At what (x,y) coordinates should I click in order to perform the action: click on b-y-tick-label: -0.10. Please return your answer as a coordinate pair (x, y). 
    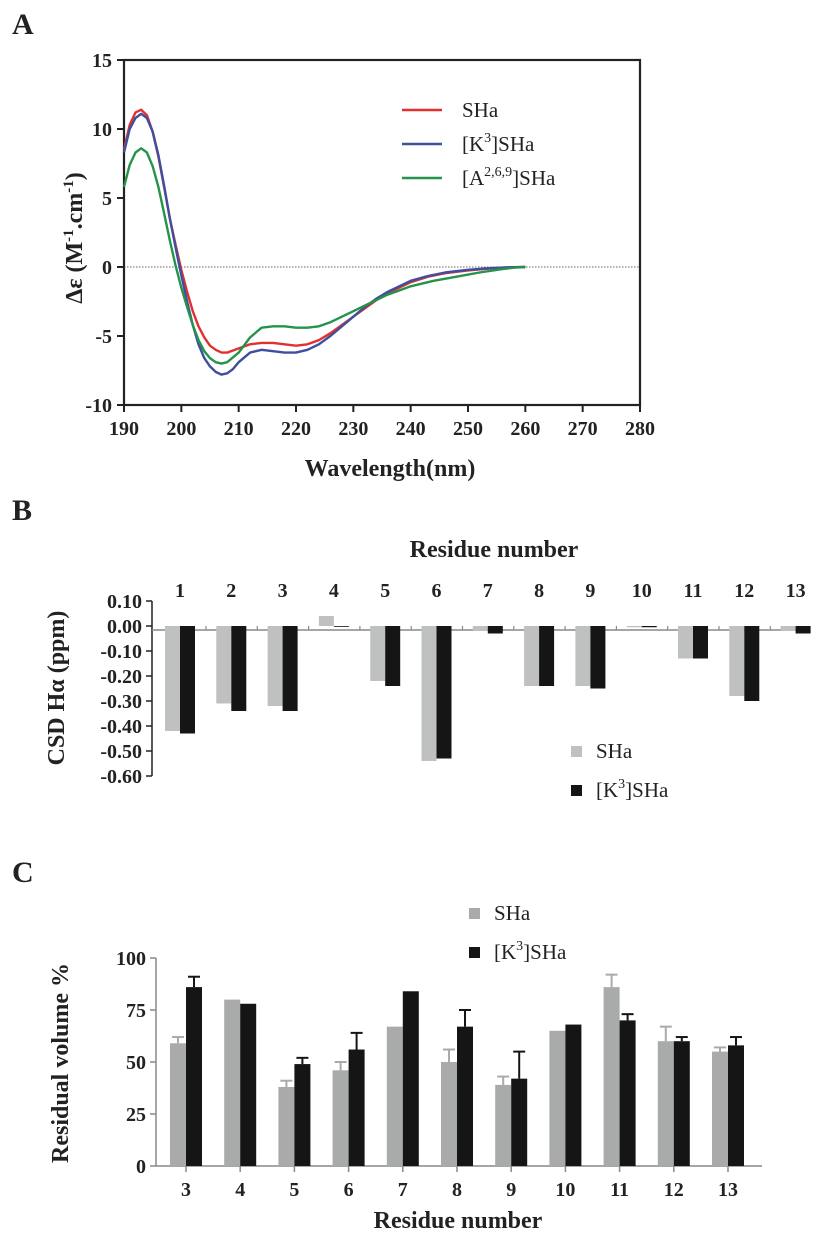
    Looking at the image, I should click on (121, 652).